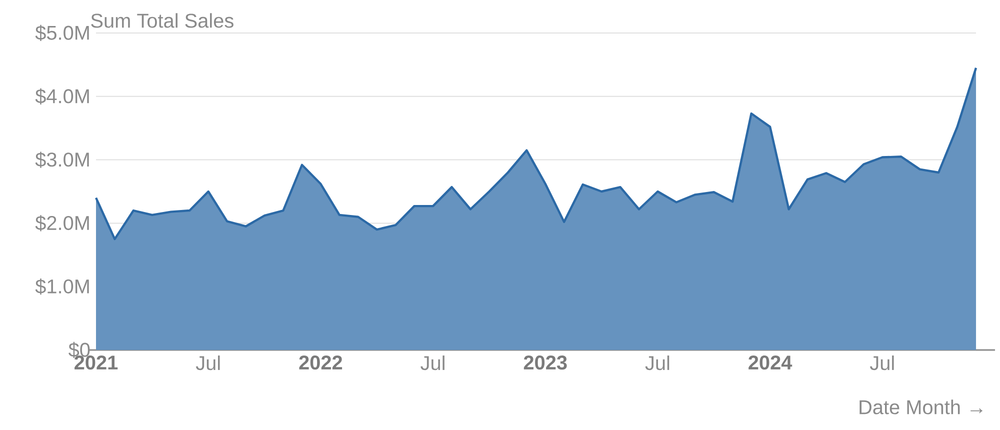 This screenshot has width=1000, height=430. I want to click on x-tick-label: 2023, so click(545, 363).